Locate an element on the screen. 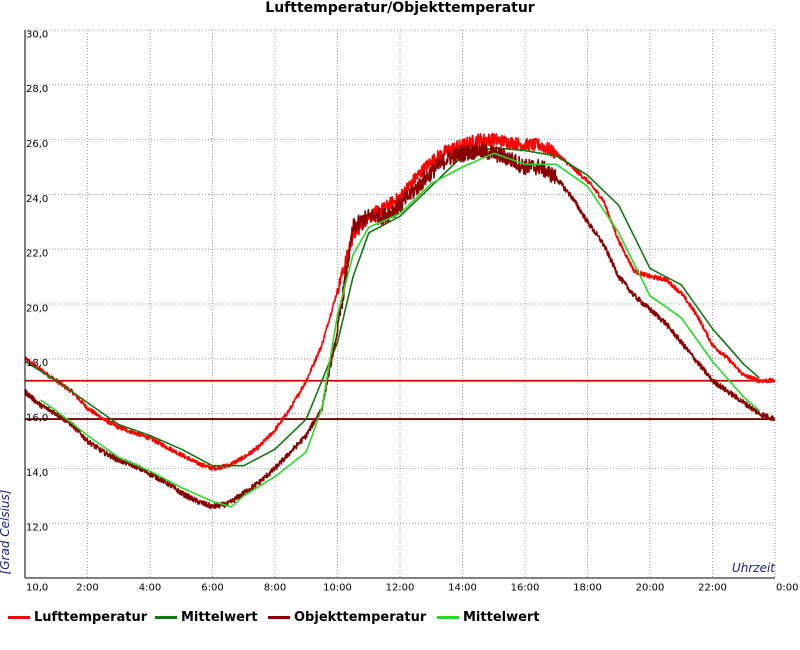 The height and width of the screenshot is (650, 800). x-tick-label: 0:00 is located at coordinates (787, 587).